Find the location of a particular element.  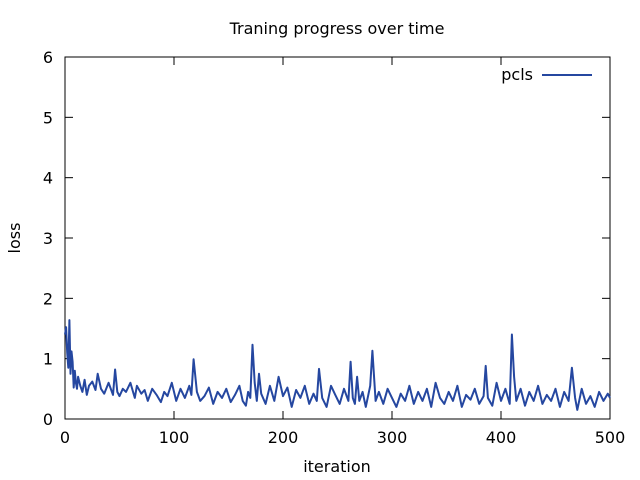

y-tick-label: 3 is located at coordinates (48, 238).